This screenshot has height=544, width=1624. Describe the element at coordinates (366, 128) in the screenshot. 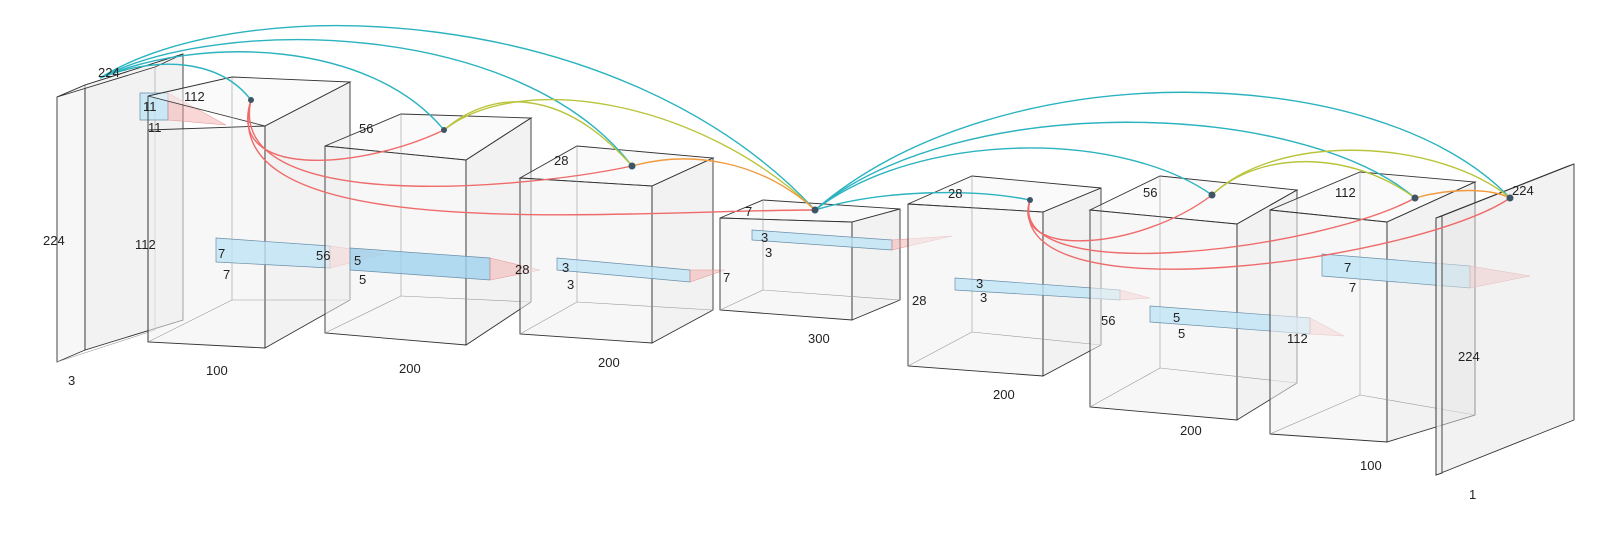

I see `layer-3-top-label: 56` at that location.